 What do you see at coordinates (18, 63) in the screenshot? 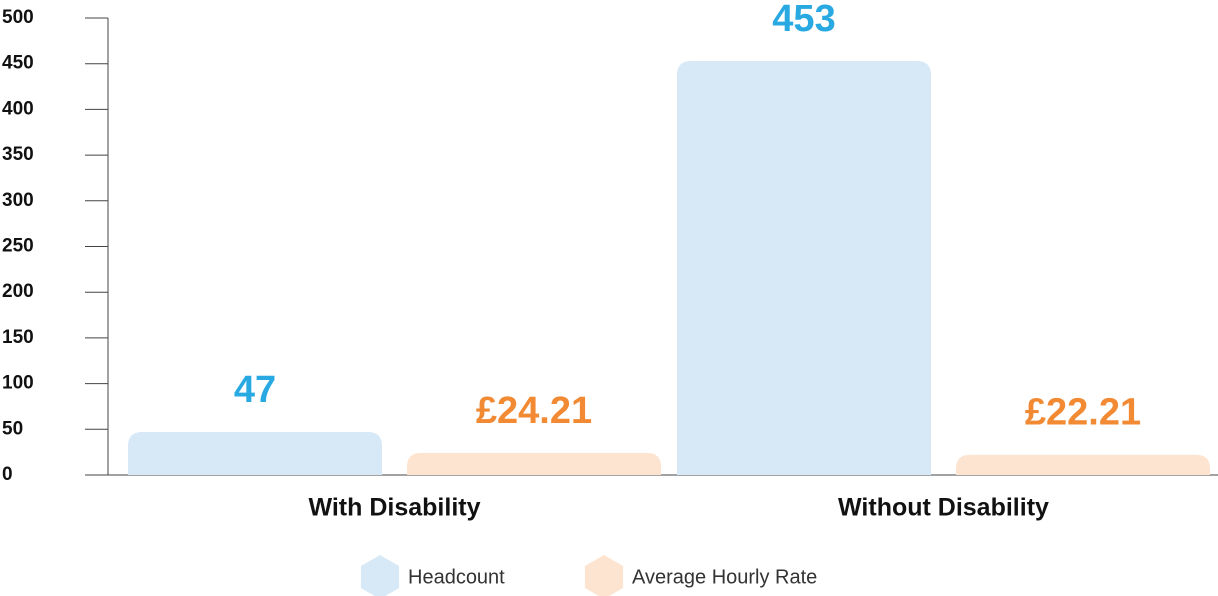
I see `y-tick-label: 450` at bounding box center [18, 63].